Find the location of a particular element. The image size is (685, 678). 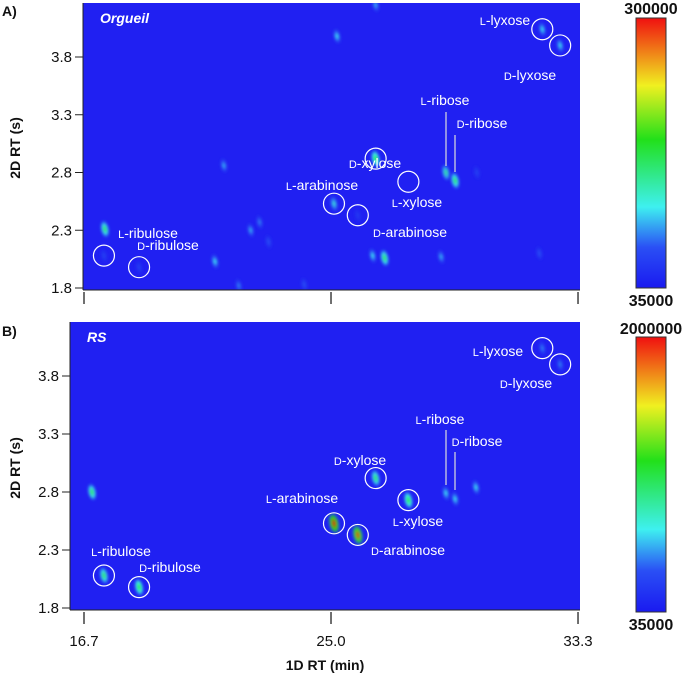

sample-name: RS is located at coordinates (97, 337).